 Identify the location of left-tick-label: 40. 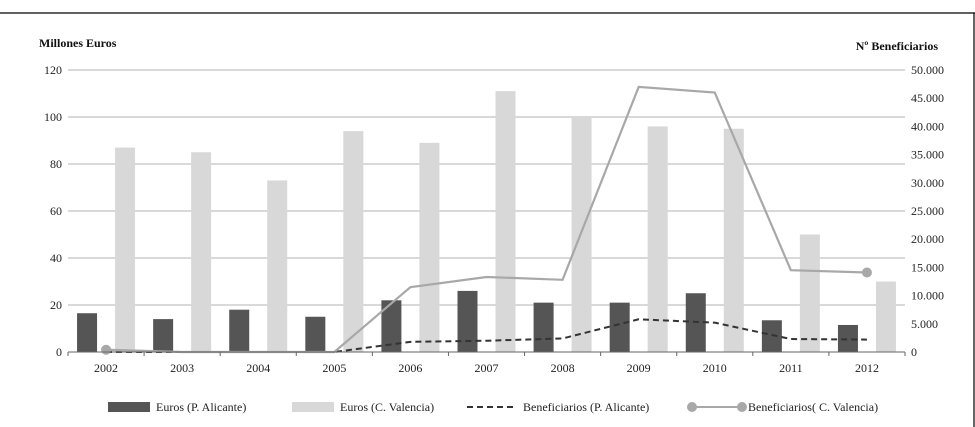
(56, 258).